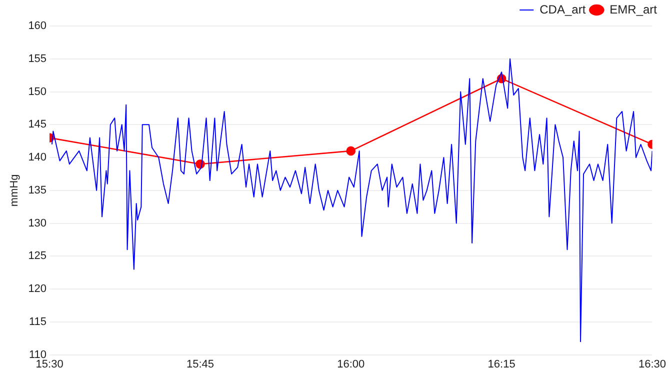 Image resolution: width=669 pixels, height=374 pixels. Describe the element at coordinates (37, 289) in the screenshot. I see `y-tick-label: 120` at that location.